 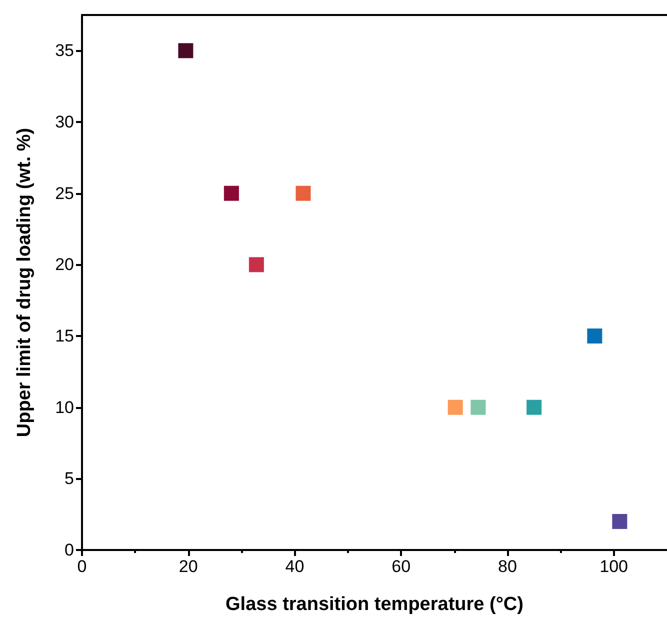 I want to click on y-tick-label: 25, so click(x=64, y=193).